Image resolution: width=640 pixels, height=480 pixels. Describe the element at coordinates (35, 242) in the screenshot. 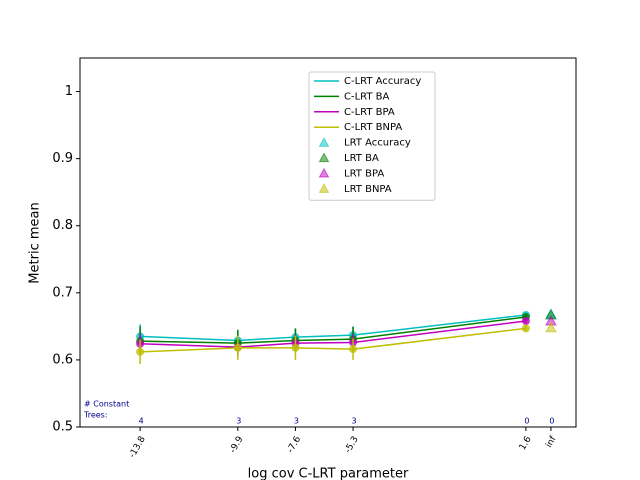

I see `y-axis-label: Metric mean` at that location.